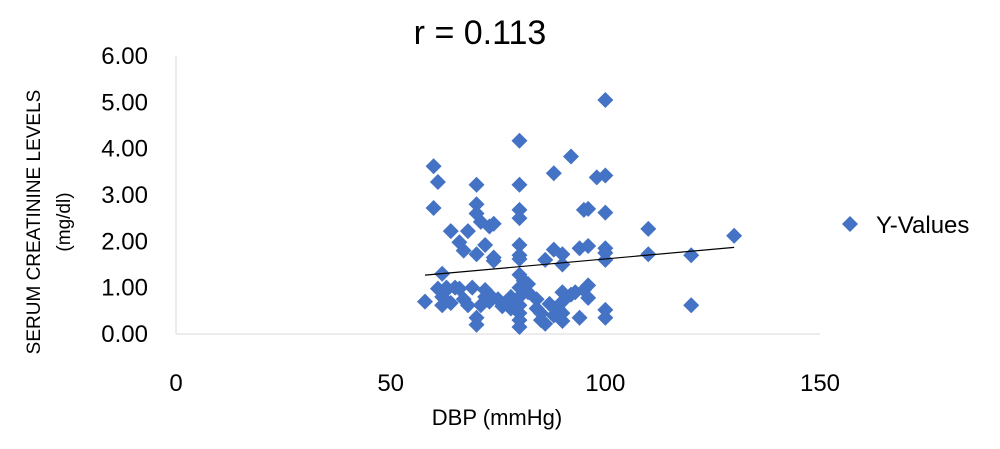  I want to click on trendline, so click(579, 261).